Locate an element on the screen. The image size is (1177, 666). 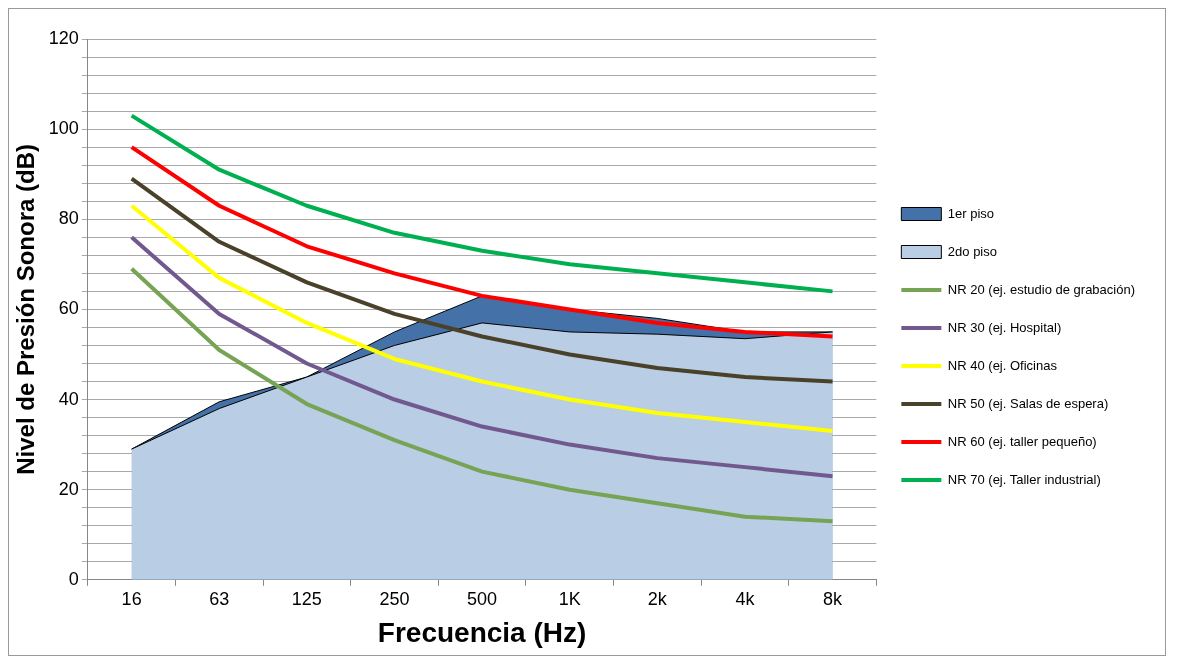
legend-label: 1er piso is located at coordinates (971, 213).